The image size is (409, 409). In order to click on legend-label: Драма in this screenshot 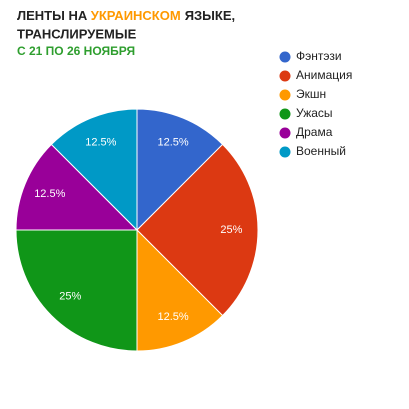, I will do `click(314, 132)`.